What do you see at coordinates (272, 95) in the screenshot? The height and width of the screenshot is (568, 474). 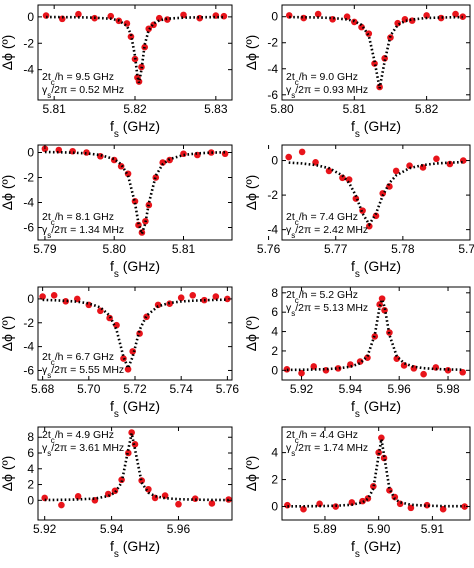 I see `y-tick-label: -6` at bounding box center [272, 95].